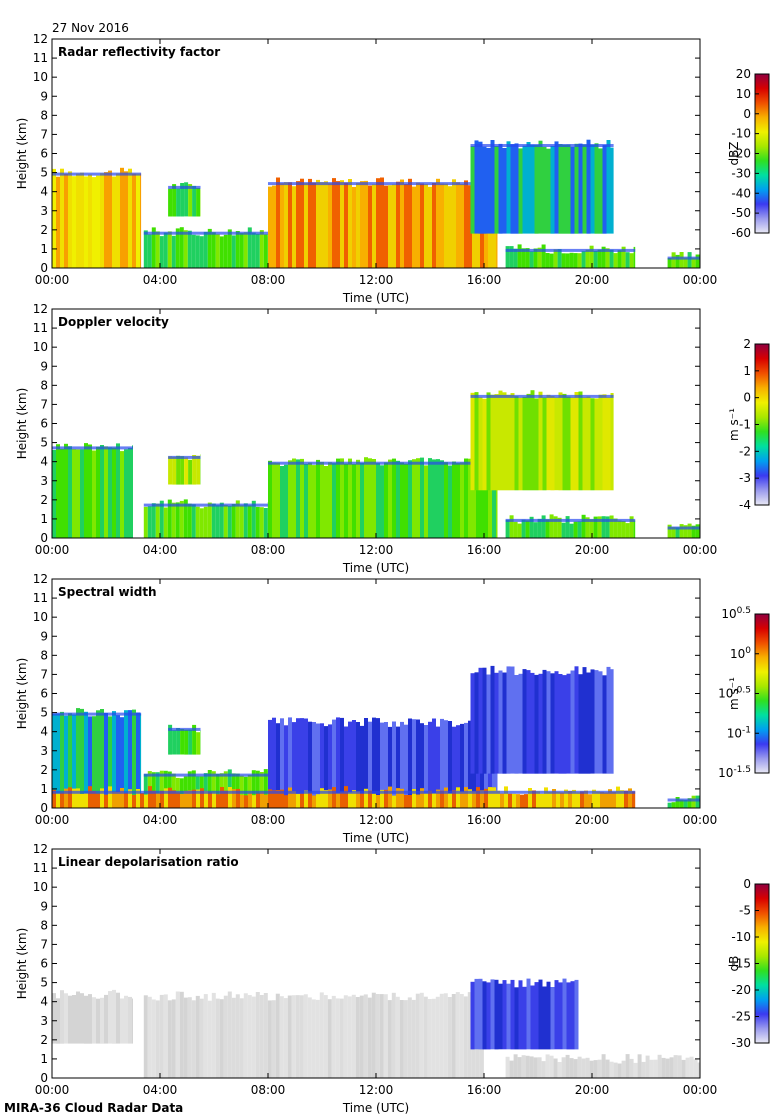 The height and width of the screenshot is (1120, 780). I want to click on y-tick-label: 6, so click(44, 424).